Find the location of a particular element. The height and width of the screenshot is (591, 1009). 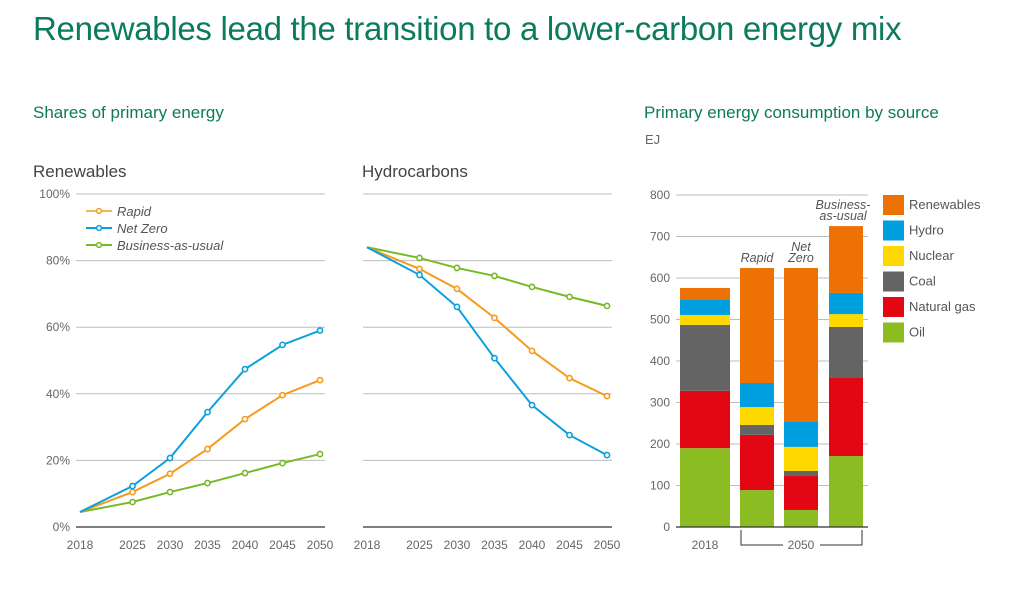

y-tick-label: 400 is located at coordinates (660, 361).